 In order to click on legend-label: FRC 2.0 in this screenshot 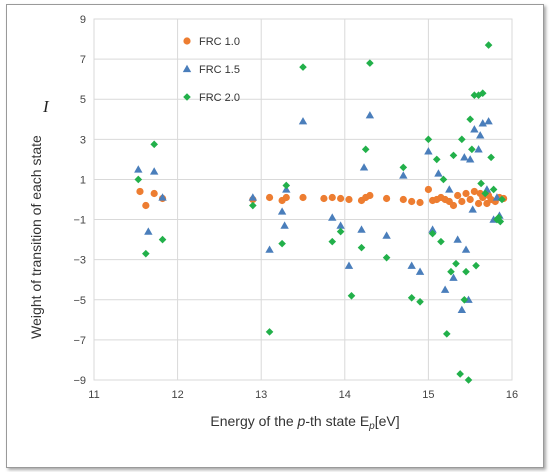, I will do `click(219, 98)`.